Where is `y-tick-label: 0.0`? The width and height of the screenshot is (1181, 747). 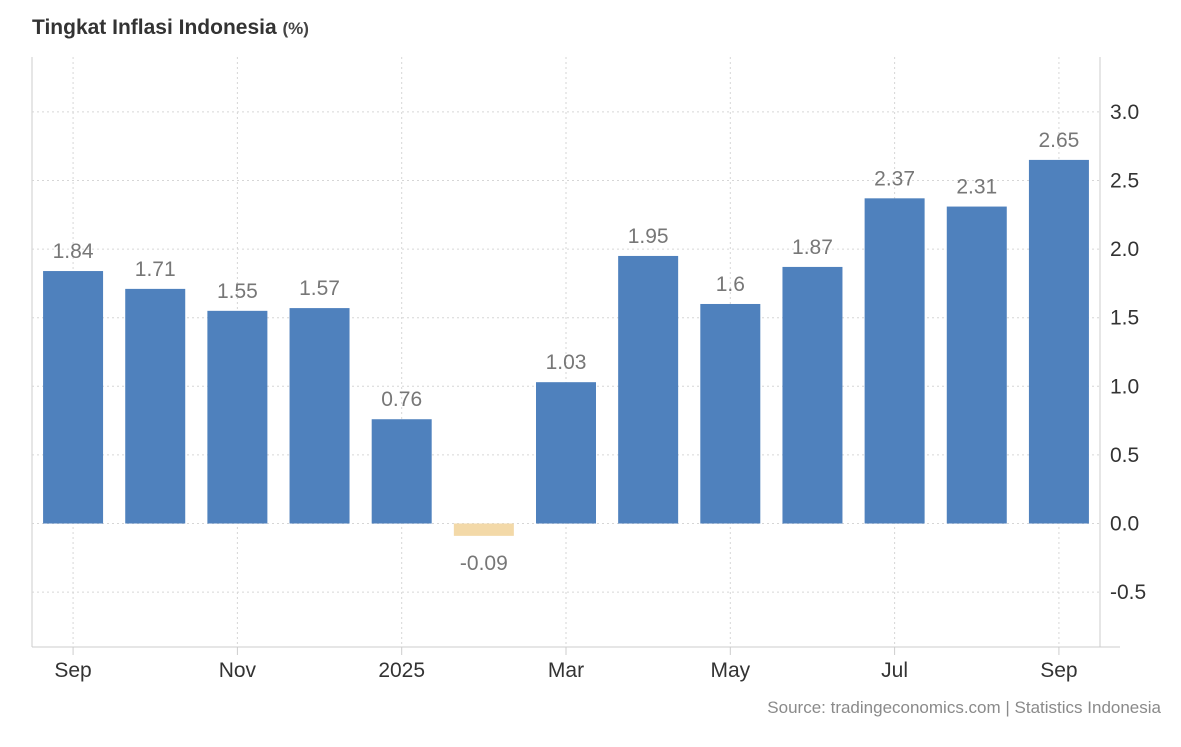 y-tick-label: 0.0 is located at coordinates (1124, 524).